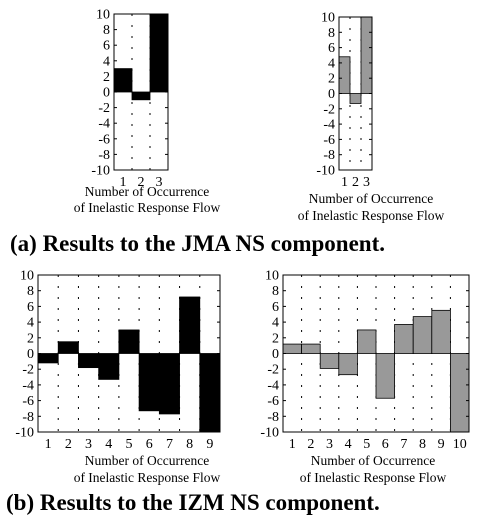 The width and height of the screenshot is (478, 518). What do you see at coordinates (193, 502) in the screenshot?
I see `caption-b: (b) Results to the IZM NS component.` at bounding box center [193, 502].